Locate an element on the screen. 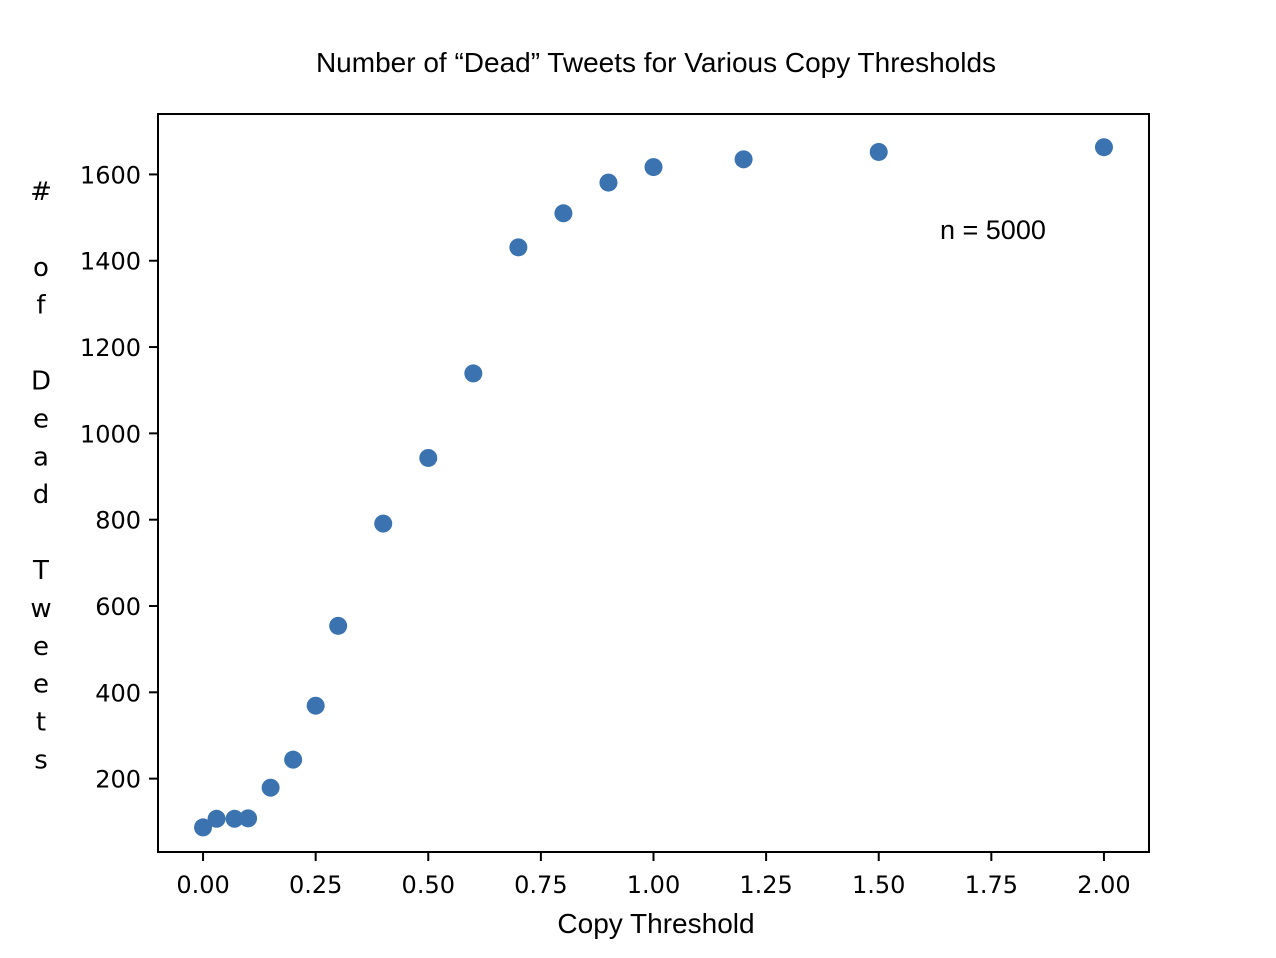  x-tick-label: 1.00 is located at coordinates (653, 885).